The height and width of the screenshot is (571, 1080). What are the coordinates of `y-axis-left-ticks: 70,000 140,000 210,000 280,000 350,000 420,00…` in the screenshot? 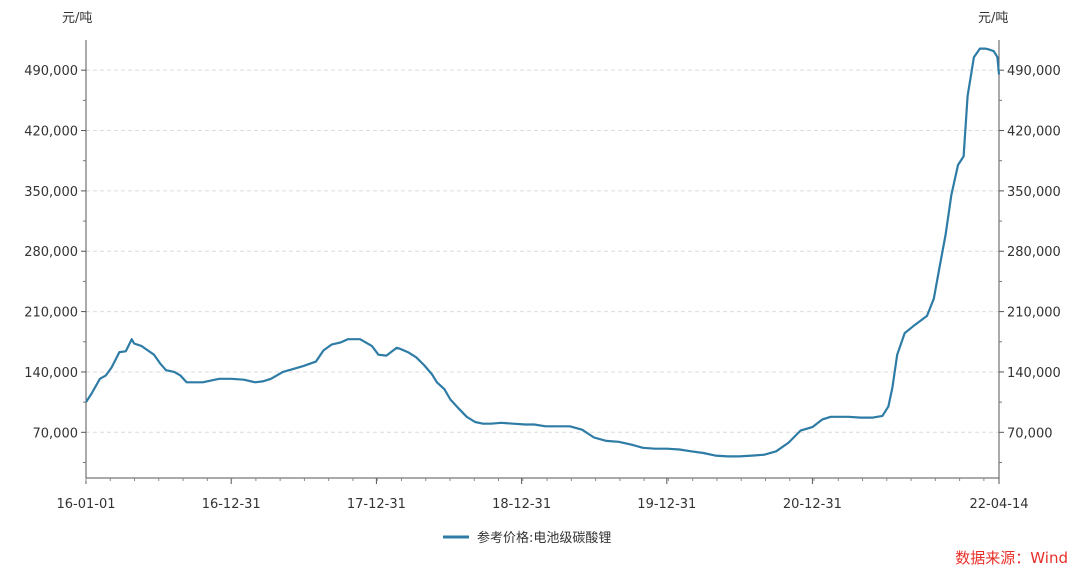 It's located at (55, 263).